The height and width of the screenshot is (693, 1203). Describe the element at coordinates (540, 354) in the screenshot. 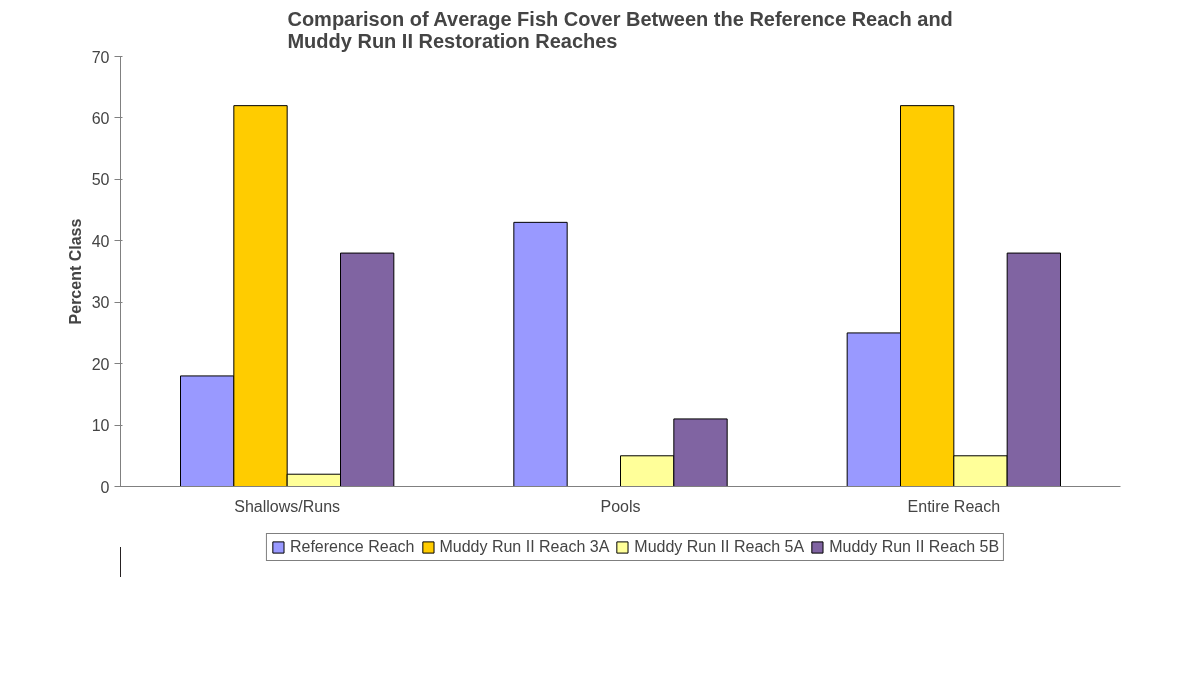

I see `bar` at that location.